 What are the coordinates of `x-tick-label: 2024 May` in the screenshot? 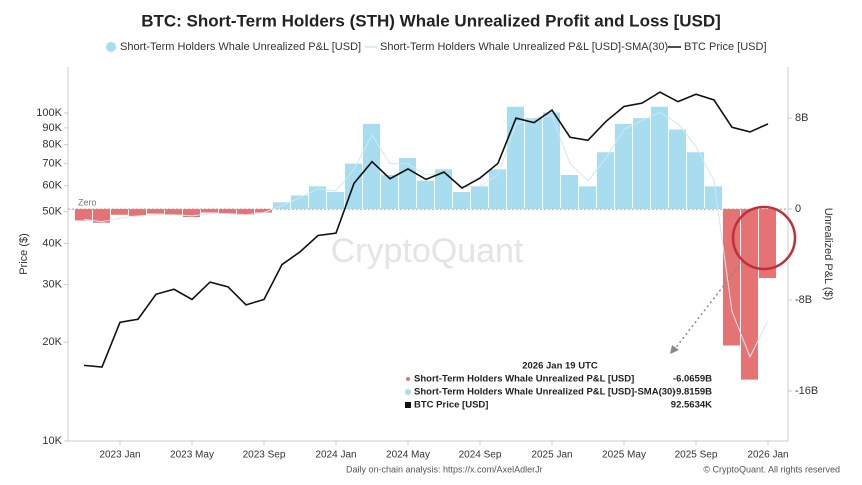 It's located at (408, 455).